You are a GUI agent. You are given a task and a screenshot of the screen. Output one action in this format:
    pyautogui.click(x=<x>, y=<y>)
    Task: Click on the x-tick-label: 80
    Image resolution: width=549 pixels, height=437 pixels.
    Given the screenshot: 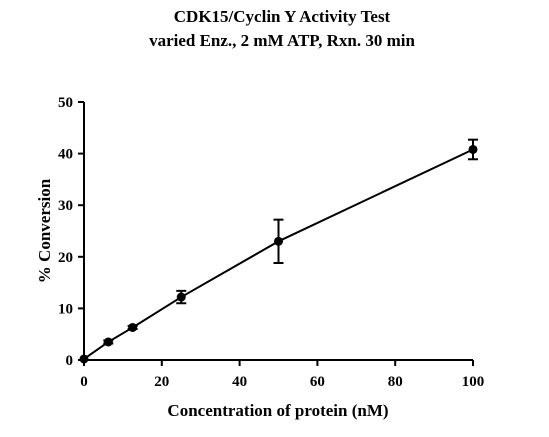 What is the action you would take?
    pyautogui.click(x=395, y=382)
    